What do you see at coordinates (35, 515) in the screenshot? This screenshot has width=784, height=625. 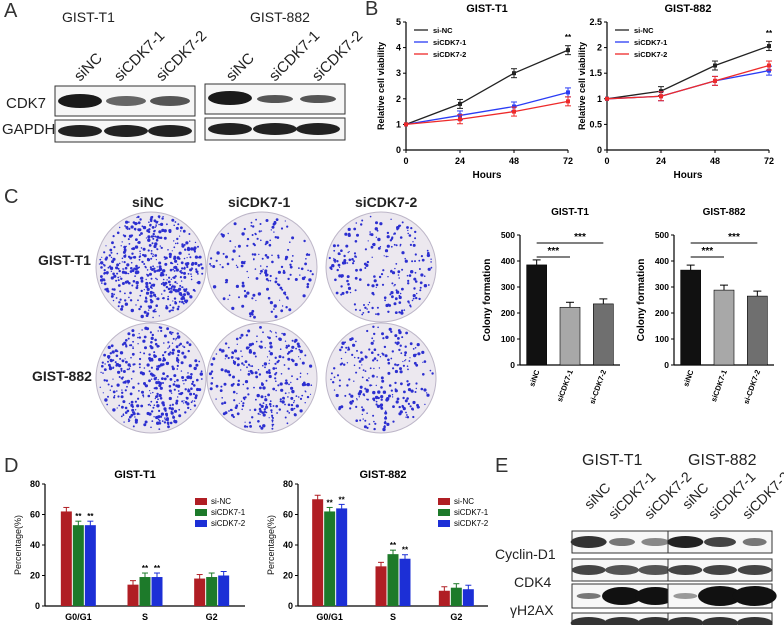 I see `y-tick-label: 60` at bounding box center [35, 515].